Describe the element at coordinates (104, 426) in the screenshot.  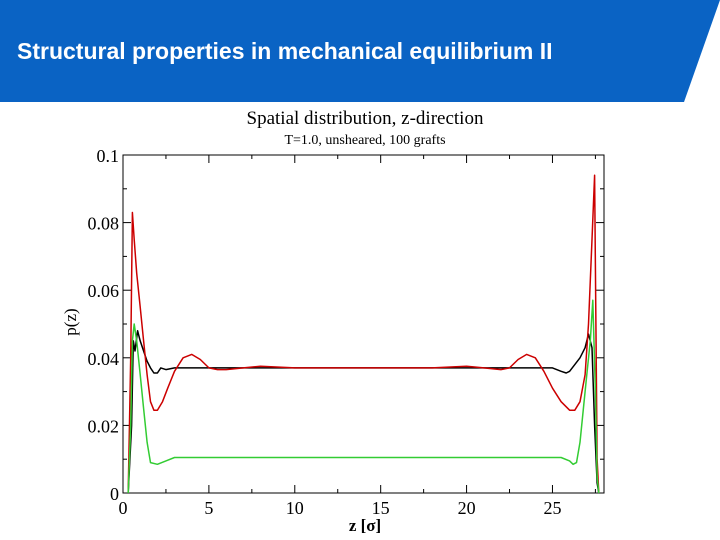
I see `y-tick-label: 0.02` at that location.